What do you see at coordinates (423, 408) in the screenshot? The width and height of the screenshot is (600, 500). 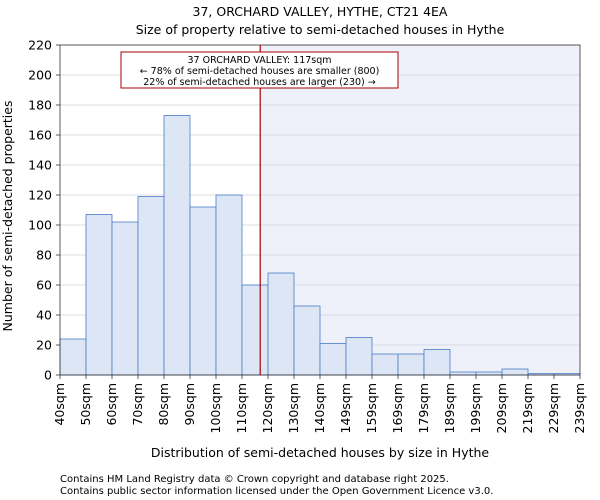 I see `x-tick-label-179sqm: 179sqm` at bounding box center [423, 408].